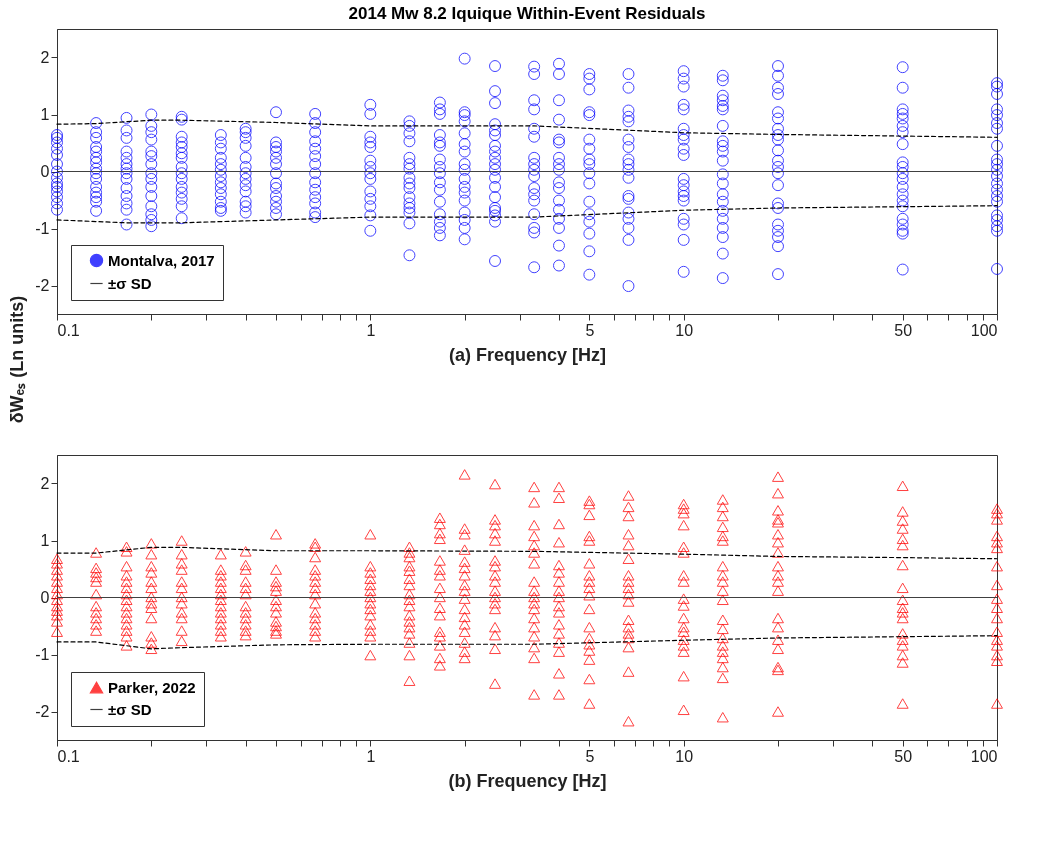 This screenshot has width=1059, height=848. What do you see at coordinates (152, 687) in the screenshot?
I see `legend-label: Parker, 2022` at bounding box center [152, 687].